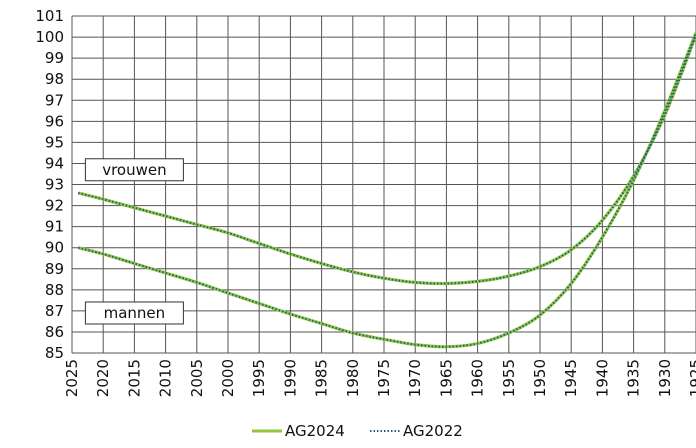  I want to click on x-tick-label: 1970, so click(415, 378).